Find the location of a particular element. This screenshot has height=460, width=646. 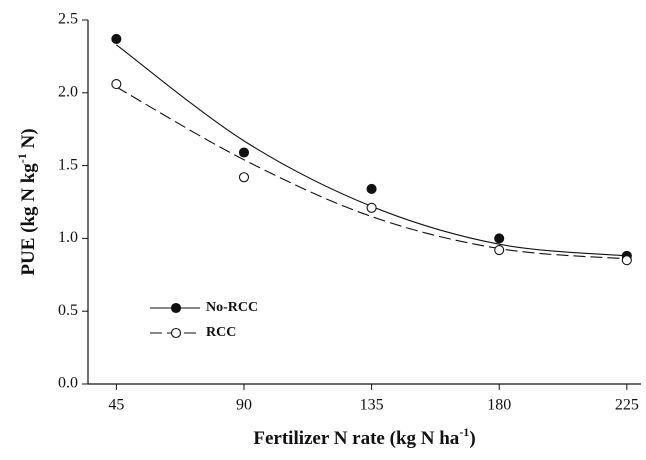

legend-label: No-RCC is located at coordinates (232, 307).